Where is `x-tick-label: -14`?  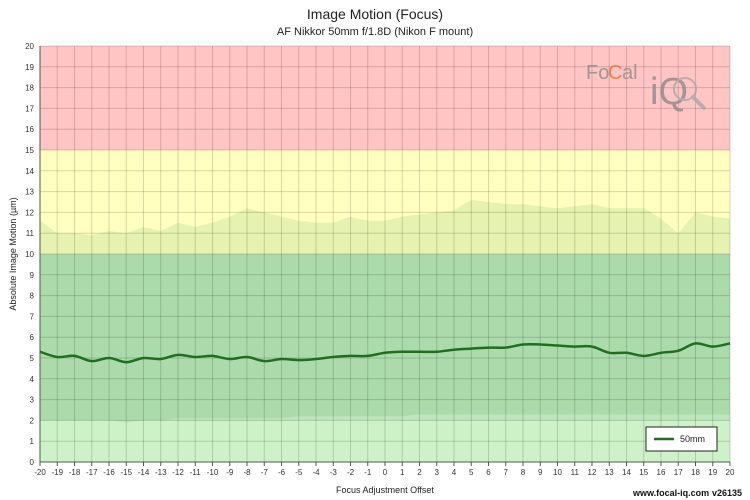
x-tick-label: -14 is located at coordinates (144, 472).